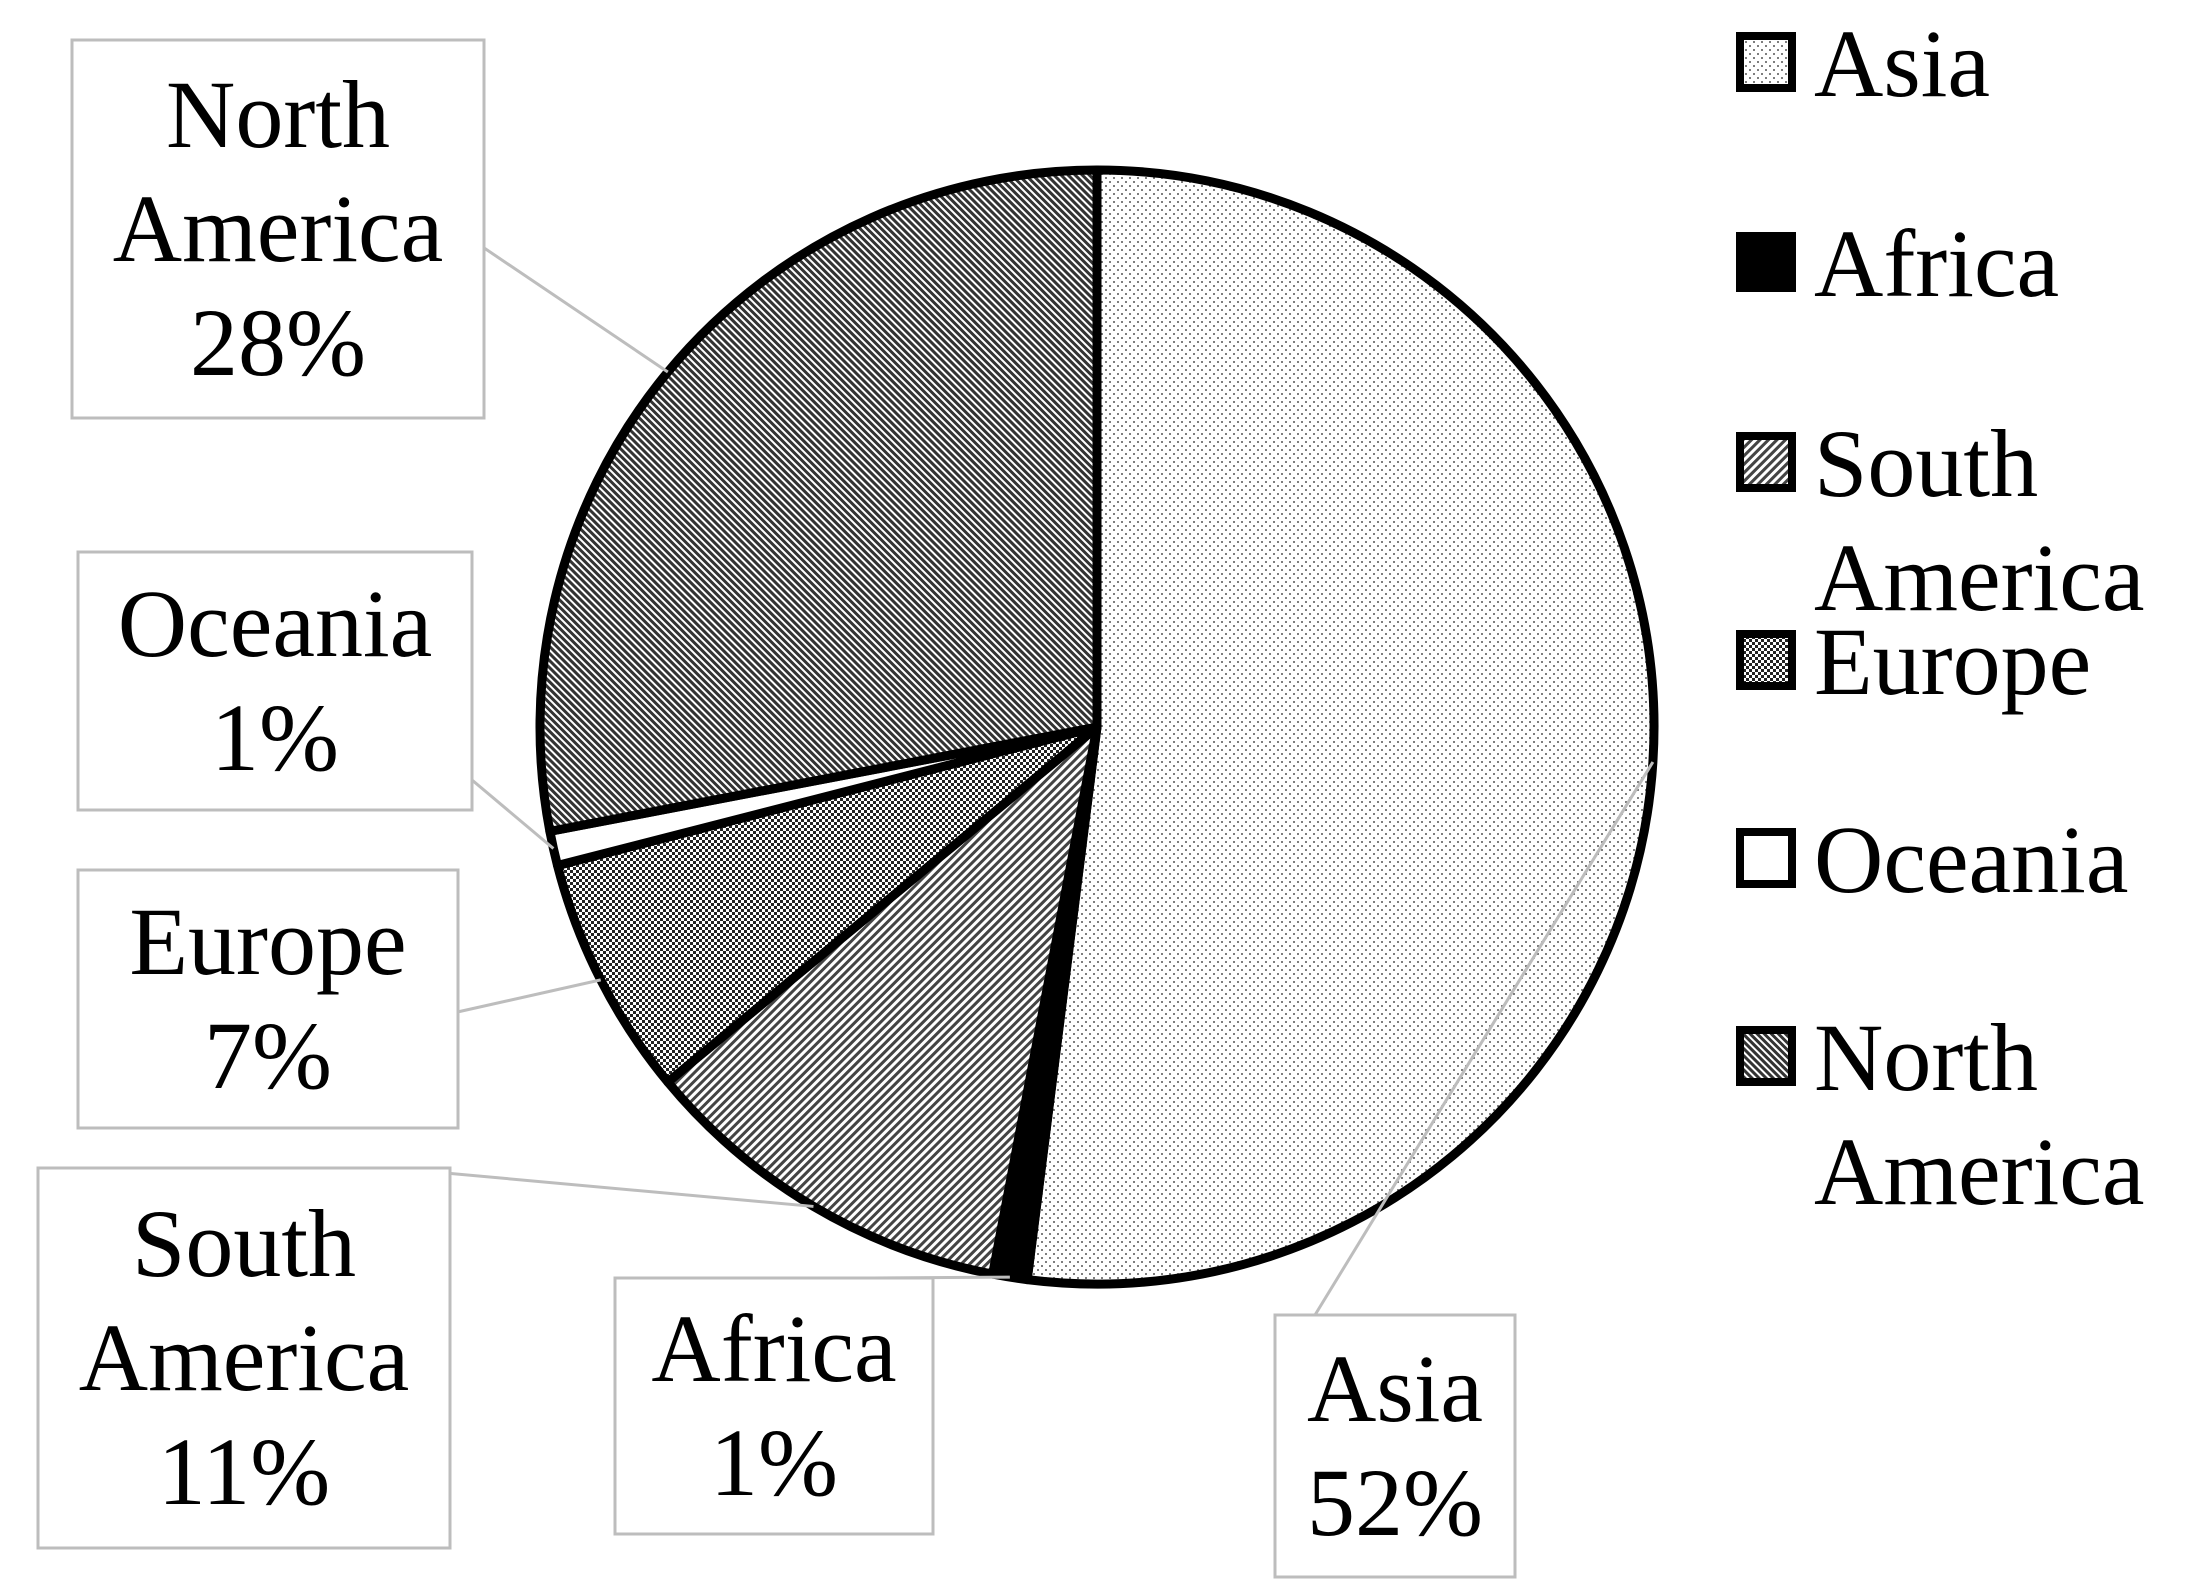  I want to click on legend-swatch-asia, so click(1766, 62).